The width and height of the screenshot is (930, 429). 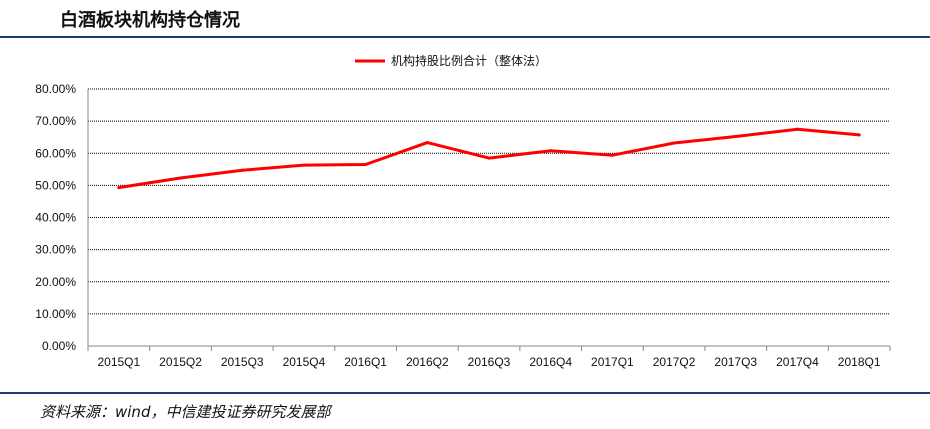 What do you see at coordinates (59, 346) in the screenshot?
I see `y-tick-label: 0.00%` at bounding box center [59, 346].